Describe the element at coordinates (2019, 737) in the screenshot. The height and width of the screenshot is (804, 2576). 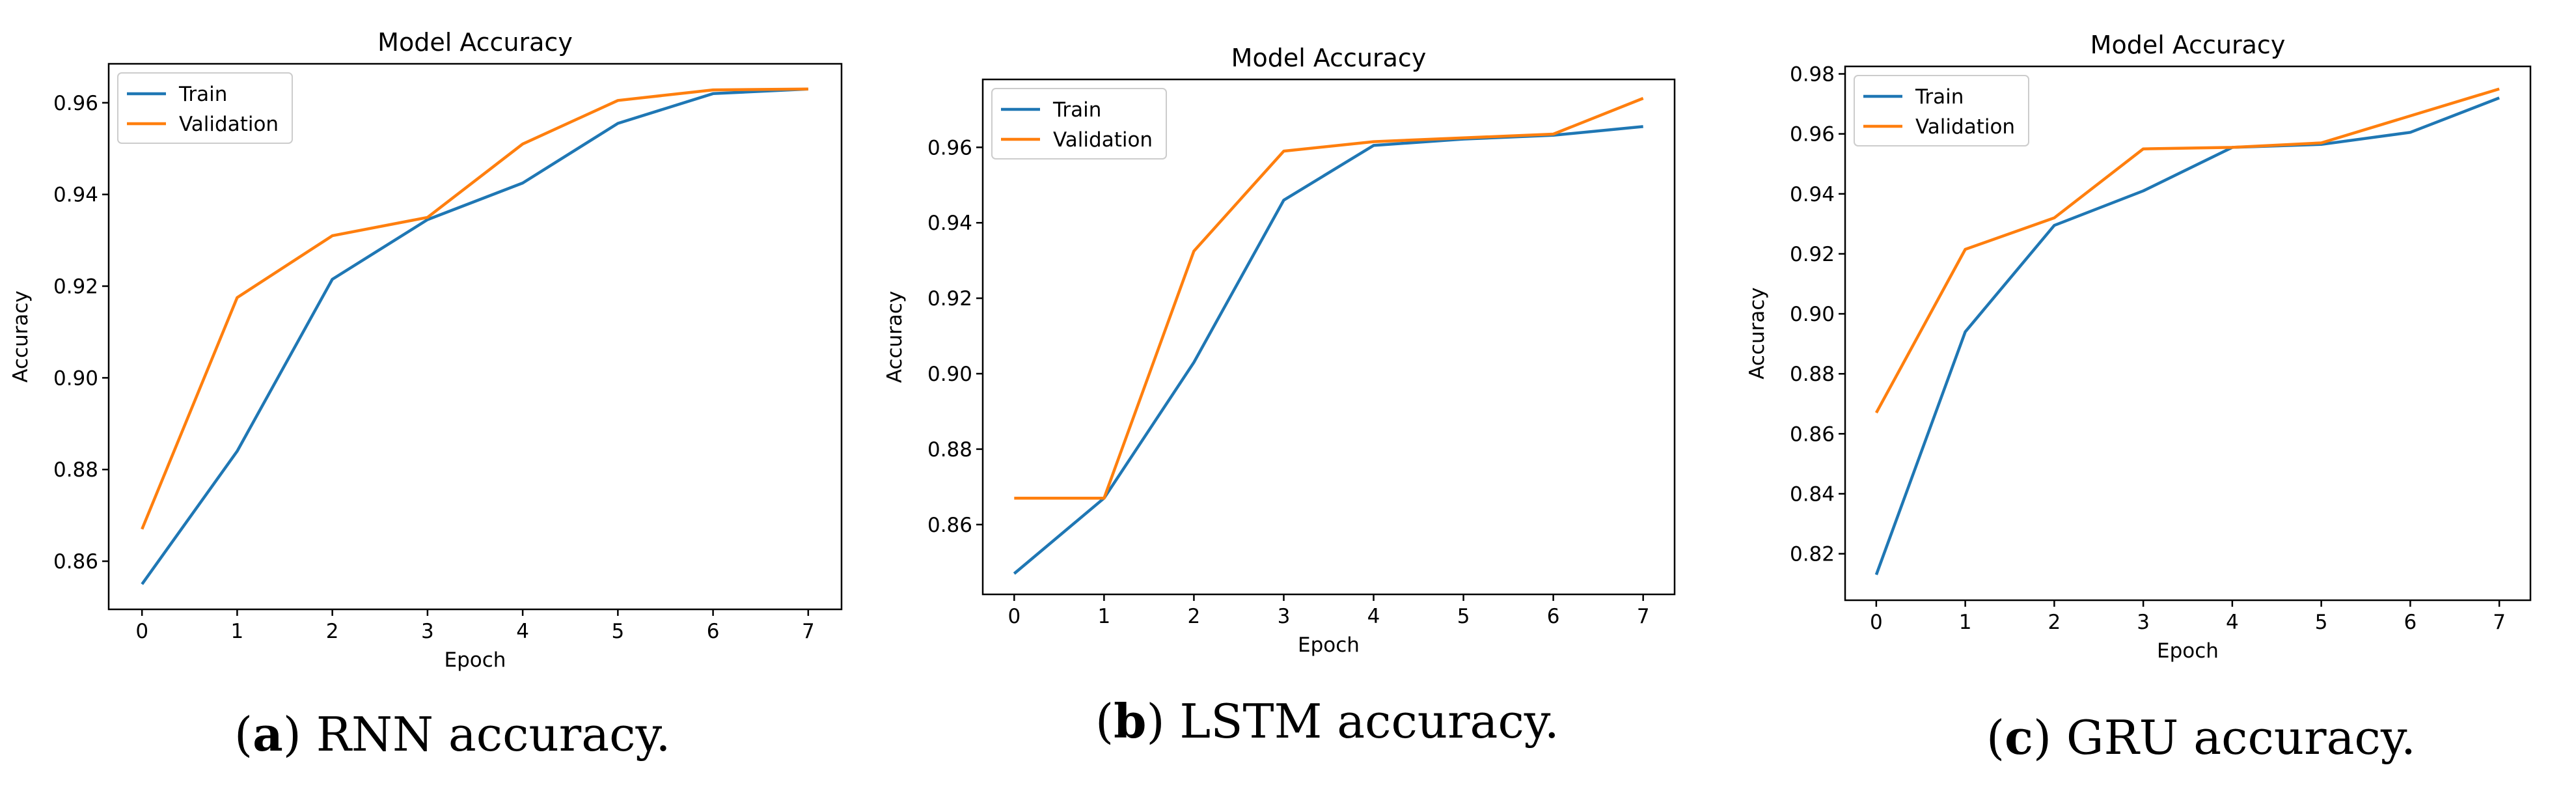
I see `caption-letter: c` at that location.